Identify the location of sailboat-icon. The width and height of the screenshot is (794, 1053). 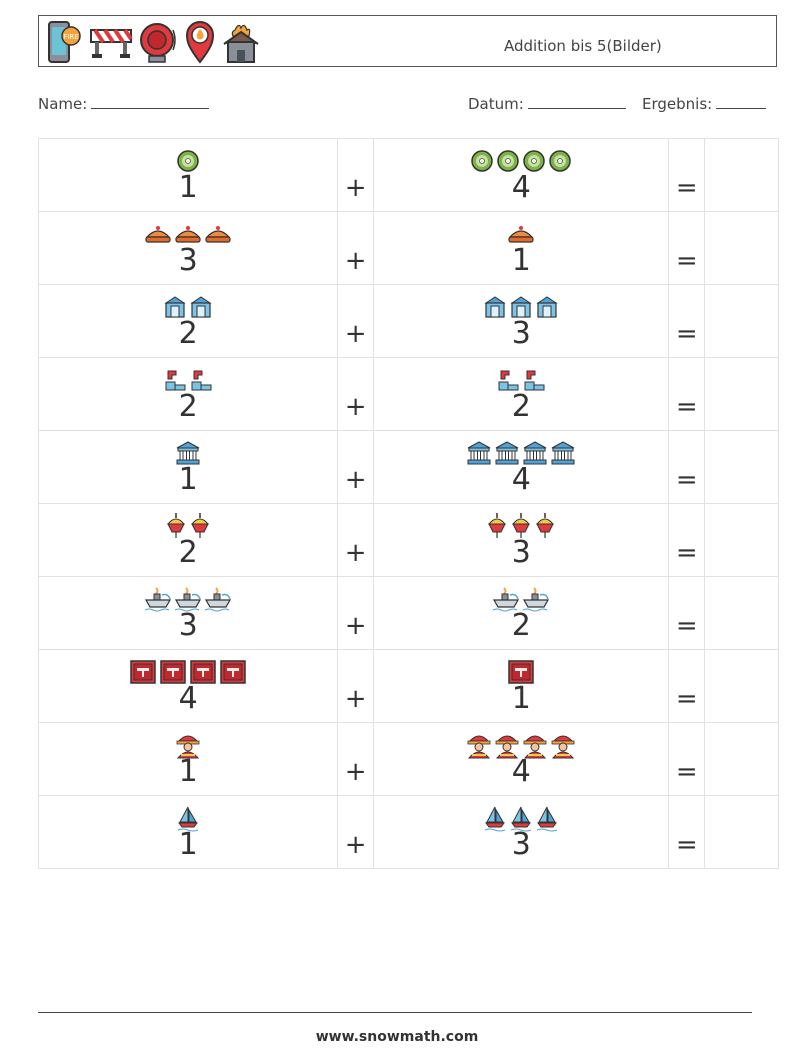
(188, 820).